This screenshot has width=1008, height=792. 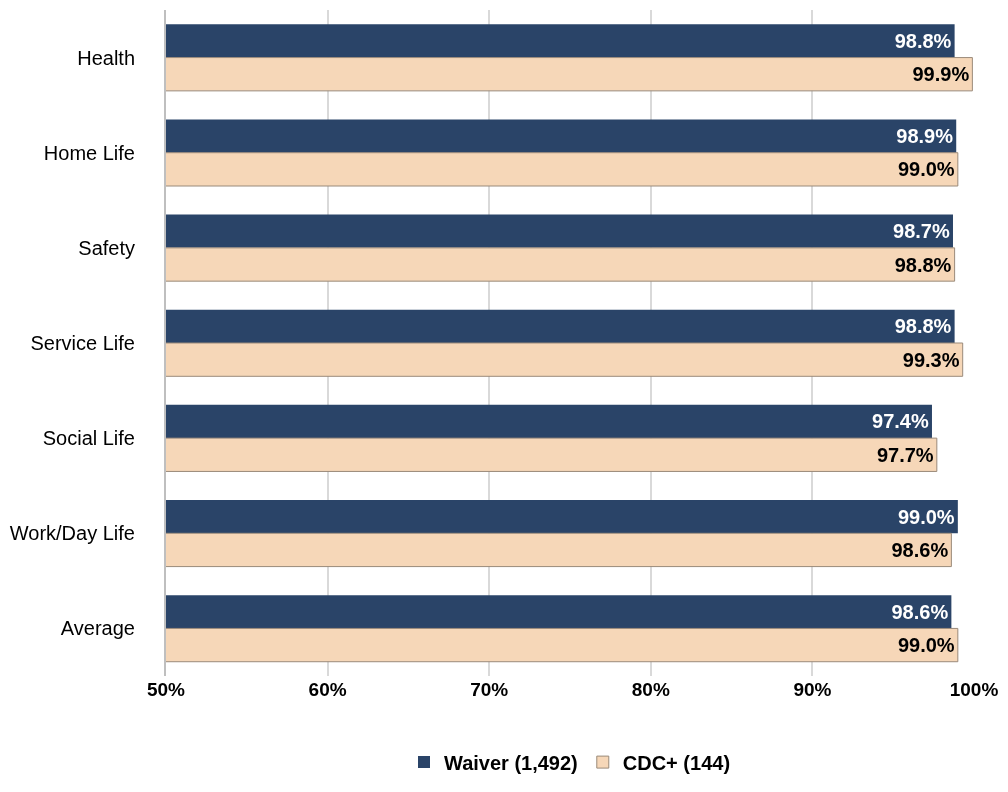 What do you see at coordinates (511, 762) in the screenshot?
I see `legend-label: Waiver (1,492)` at bounding box center [511, 762].